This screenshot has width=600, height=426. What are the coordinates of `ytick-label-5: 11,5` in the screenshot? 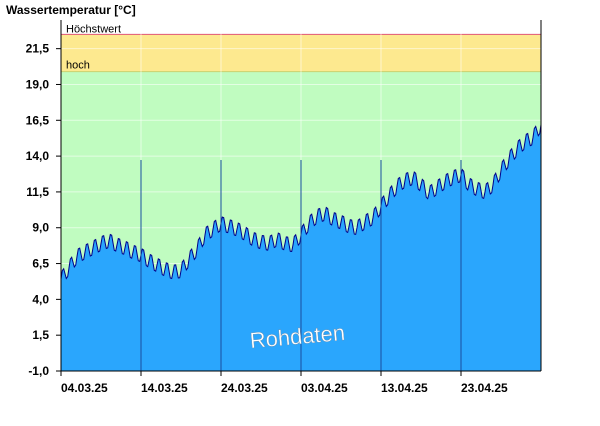 It's located at (37, 192).